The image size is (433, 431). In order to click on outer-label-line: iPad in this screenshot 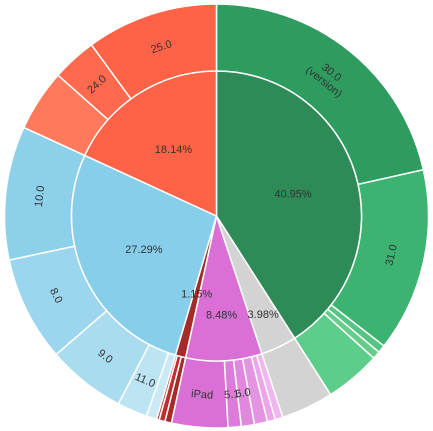, I will do `click(202, 395)`.